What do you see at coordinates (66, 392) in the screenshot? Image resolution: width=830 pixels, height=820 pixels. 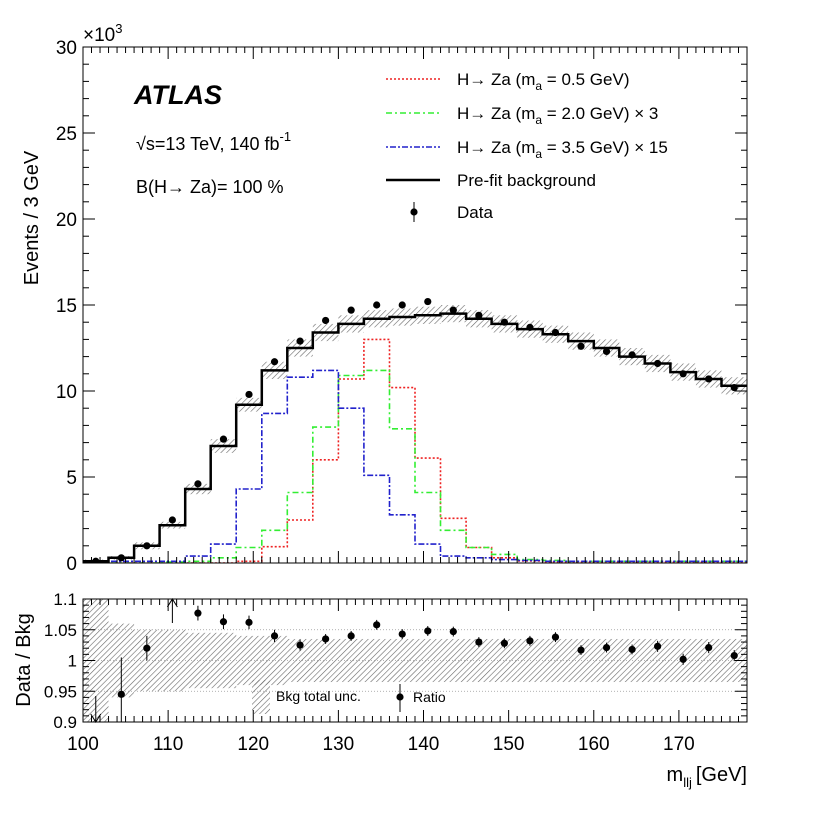 I see `y-tick-label-10: 10` at bounding box center [66, 392].